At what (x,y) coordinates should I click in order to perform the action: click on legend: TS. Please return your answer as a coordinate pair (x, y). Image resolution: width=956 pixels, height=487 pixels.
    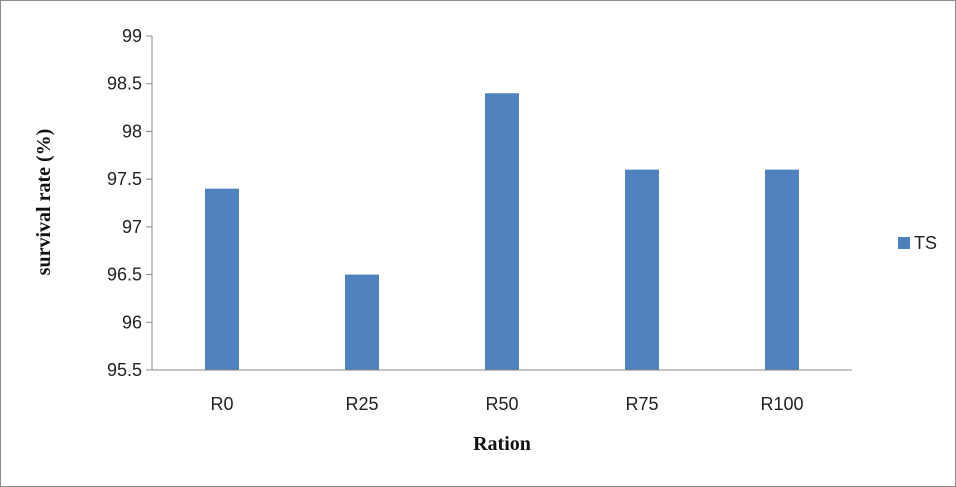
    Looking at the image, I should click on (917, 243).